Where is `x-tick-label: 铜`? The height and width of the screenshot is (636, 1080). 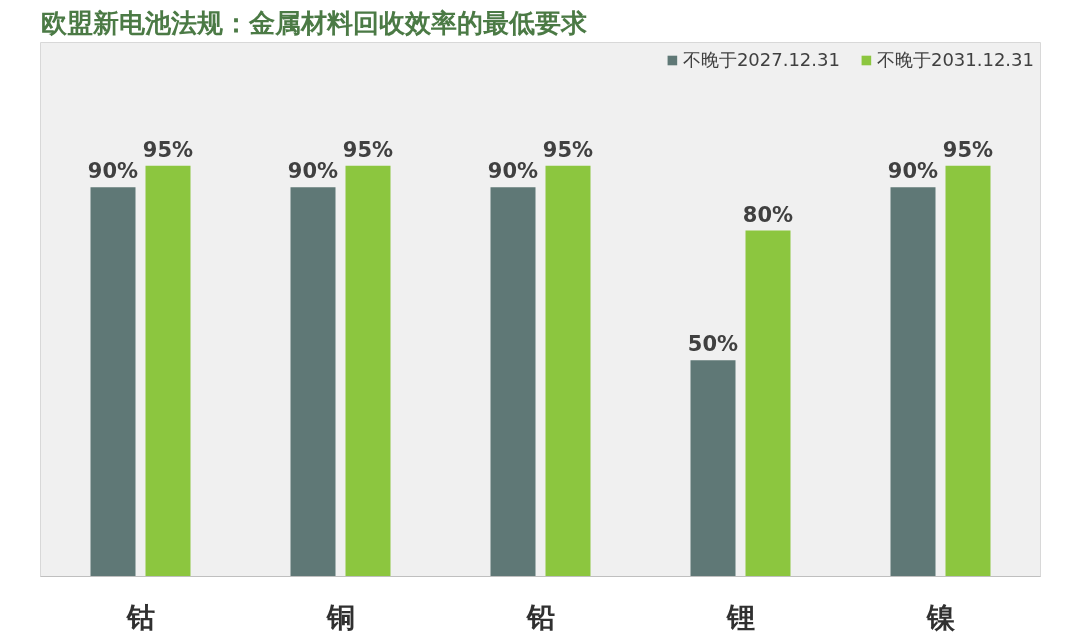 x-tick-label: 铜 is located at coordinates (340, 617).